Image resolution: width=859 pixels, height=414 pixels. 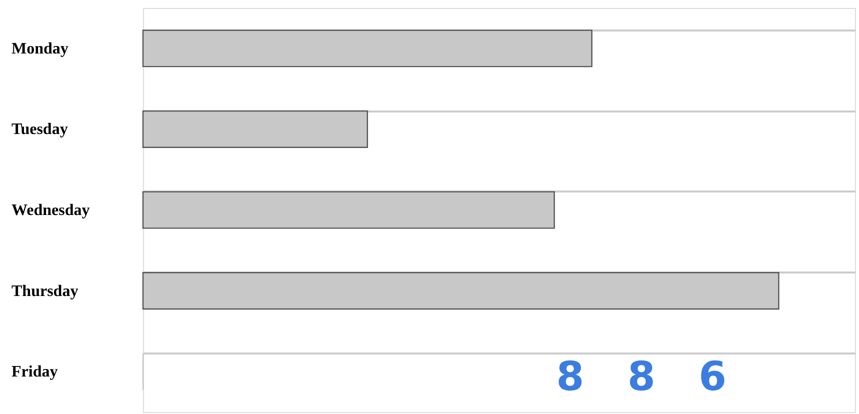 I want to click on annotation: 6, so click(x=712, y=377).